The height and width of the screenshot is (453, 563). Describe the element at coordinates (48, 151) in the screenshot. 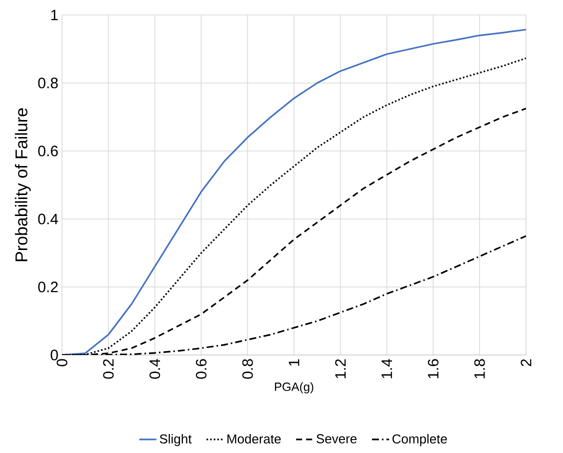

I see `y-tick-label: 0.6` at that location.